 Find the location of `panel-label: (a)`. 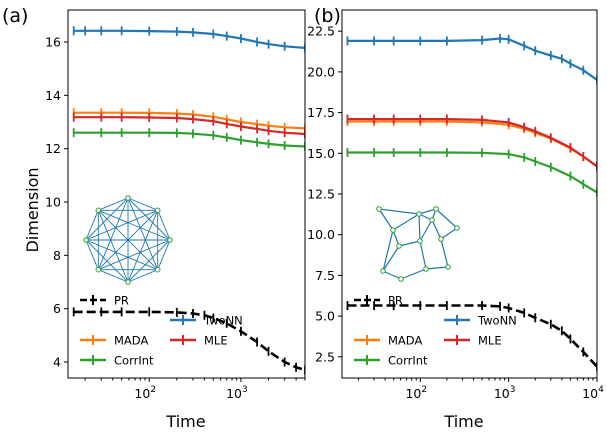

panel-label: (a) is located at coordinates (15, 16).